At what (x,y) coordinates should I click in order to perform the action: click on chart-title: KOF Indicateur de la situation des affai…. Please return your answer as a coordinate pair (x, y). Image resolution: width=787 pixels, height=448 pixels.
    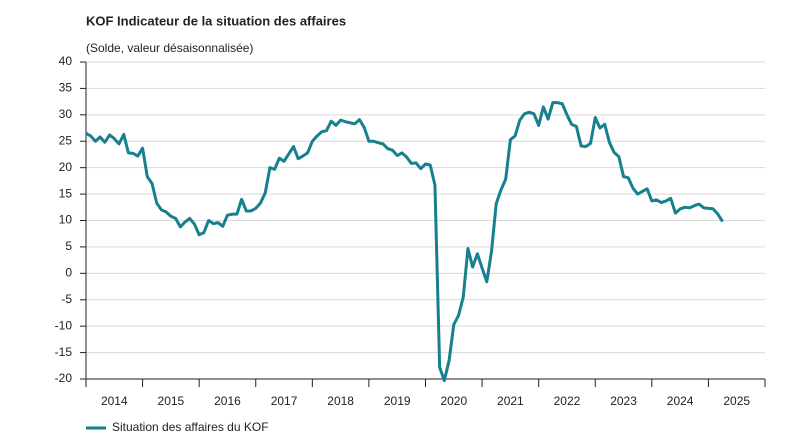
    Looking at the image, I should click on (216, 20).